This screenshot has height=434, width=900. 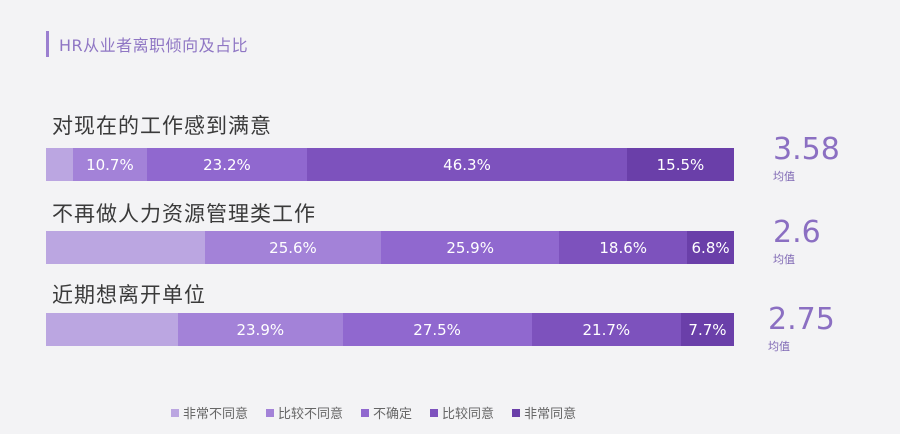 What do you see at coordinates (550, 414) in the screenshot?
I see `legend-label: 非常同意` at bounding box center [550, 414].